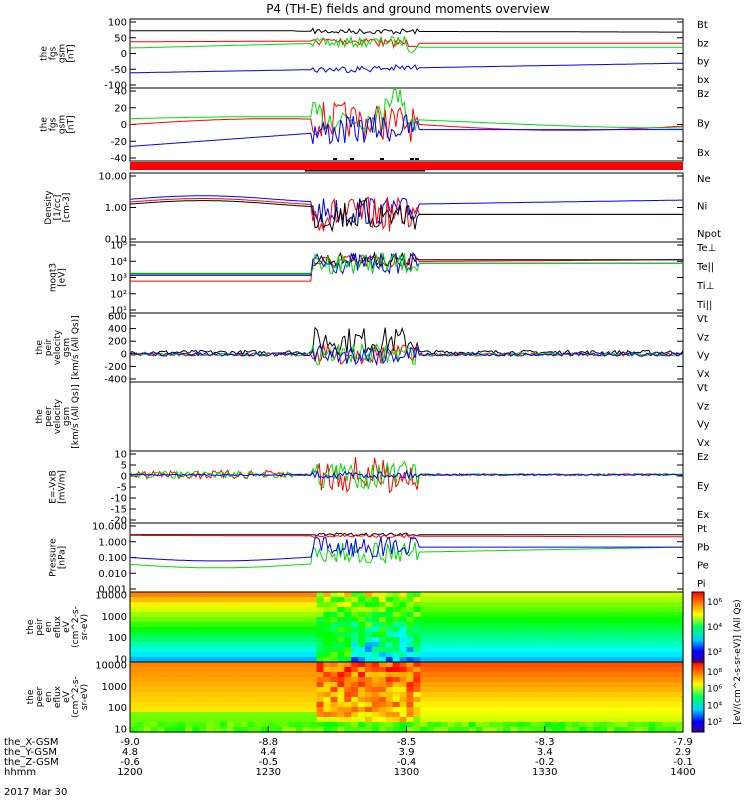 The height and width of the screenshot is (800, 750). I want to click on legend-fgs_gsm_zoom-Bx: Bx, so click(703, 153).